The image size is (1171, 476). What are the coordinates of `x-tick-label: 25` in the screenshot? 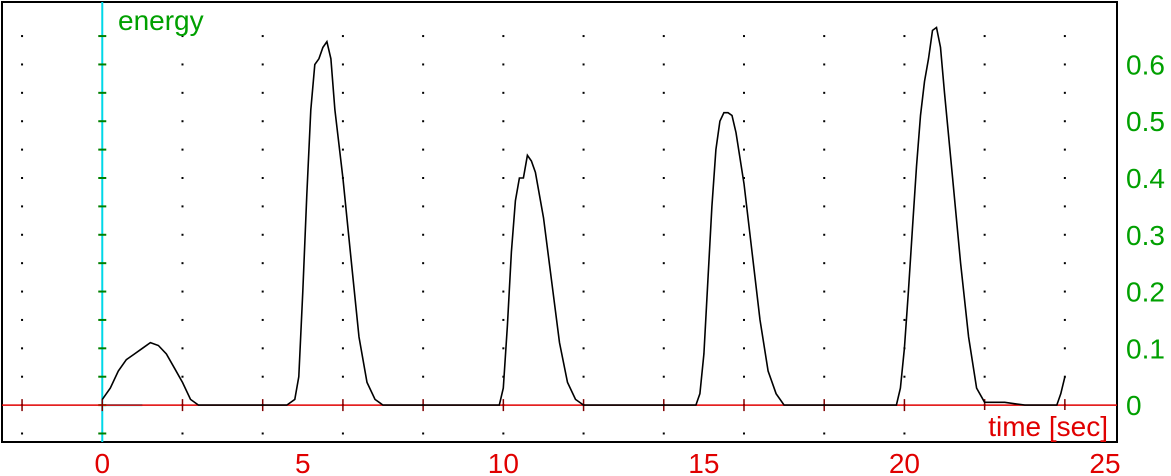 It's located at (1104, 462).